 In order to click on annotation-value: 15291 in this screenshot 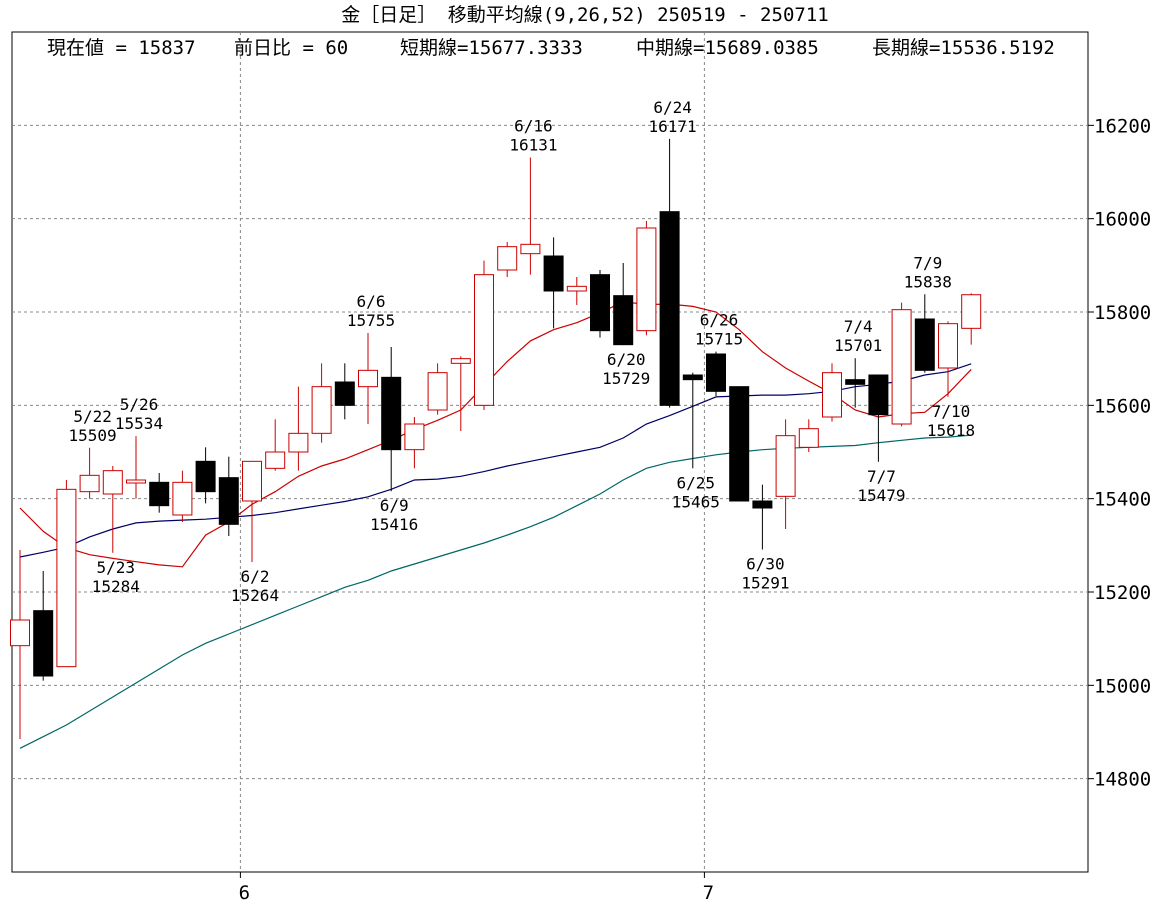, I will do `click(765, 583)`.